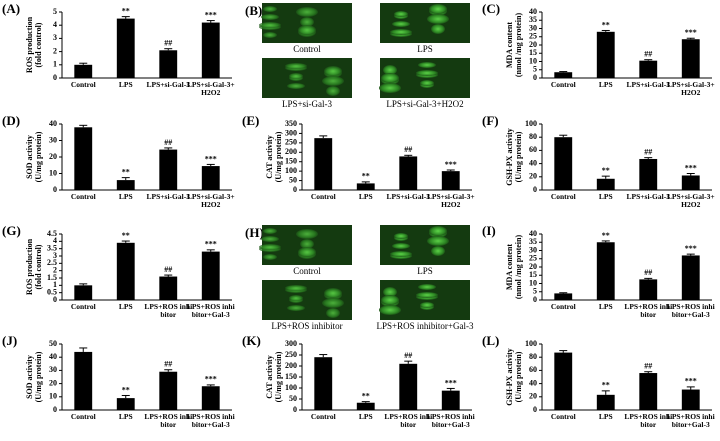 This screenshot has width=720, height=441. Describe the element at coordinates (38, 44) in the screenshot. I see `y-axis-label: (fold control)` at that location.